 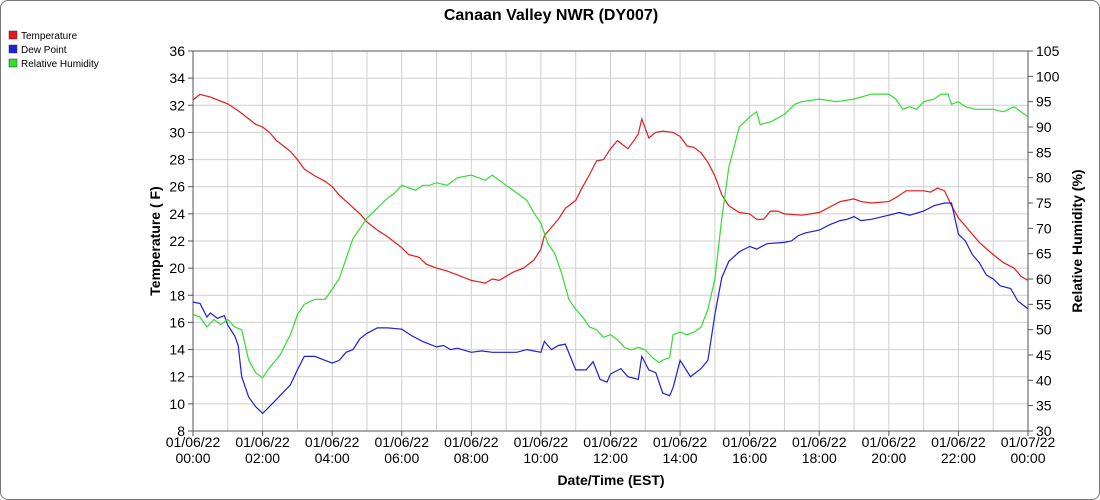 I want to click on y2-tick-label: 30, so click(x=1044, y=431).